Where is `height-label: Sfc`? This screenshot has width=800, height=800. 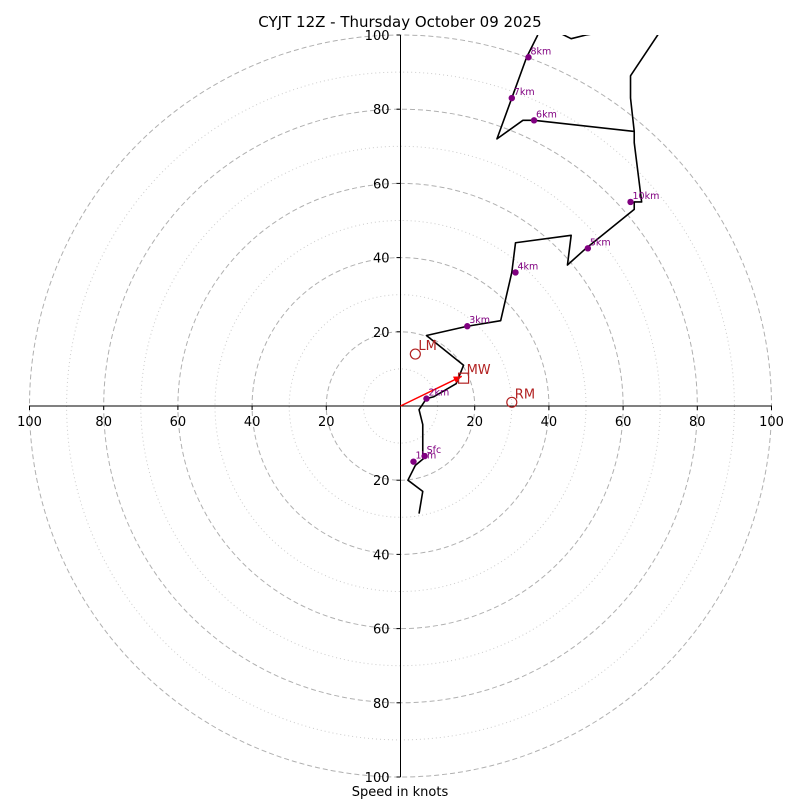 height-label: Sfc is located at coordinates (434, 450).